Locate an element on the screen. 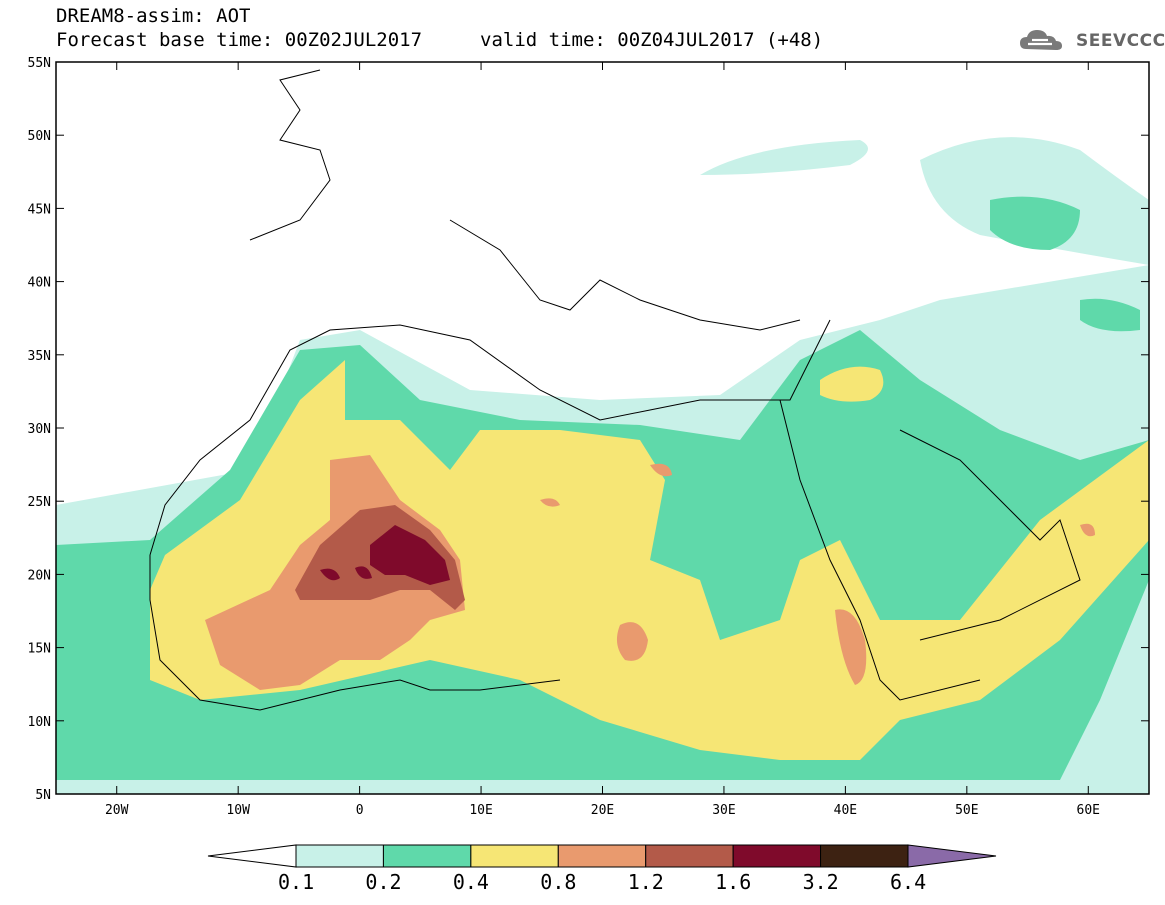 The width and height of the screenshot is (1165, 905). colorbar-label: 3.2 is located at coordinates (820, 882).